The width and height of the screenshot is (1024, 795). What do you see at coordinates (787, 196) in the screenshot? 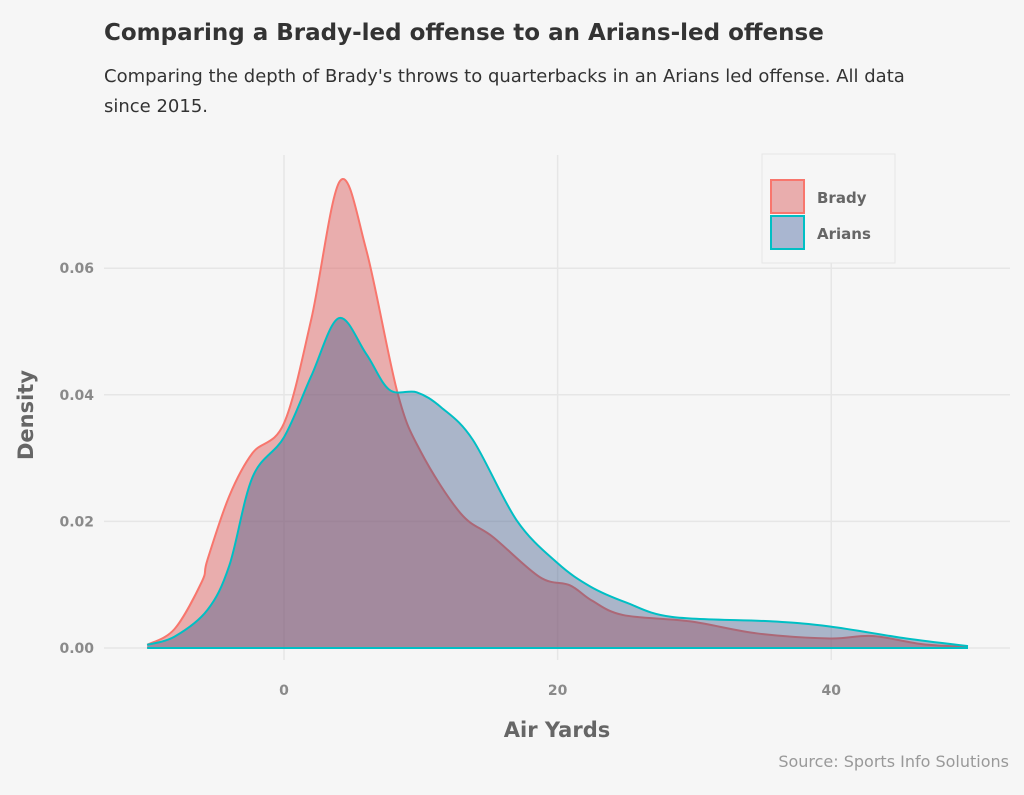
I see `legend-key-brady` at bounding box center [787, 196].